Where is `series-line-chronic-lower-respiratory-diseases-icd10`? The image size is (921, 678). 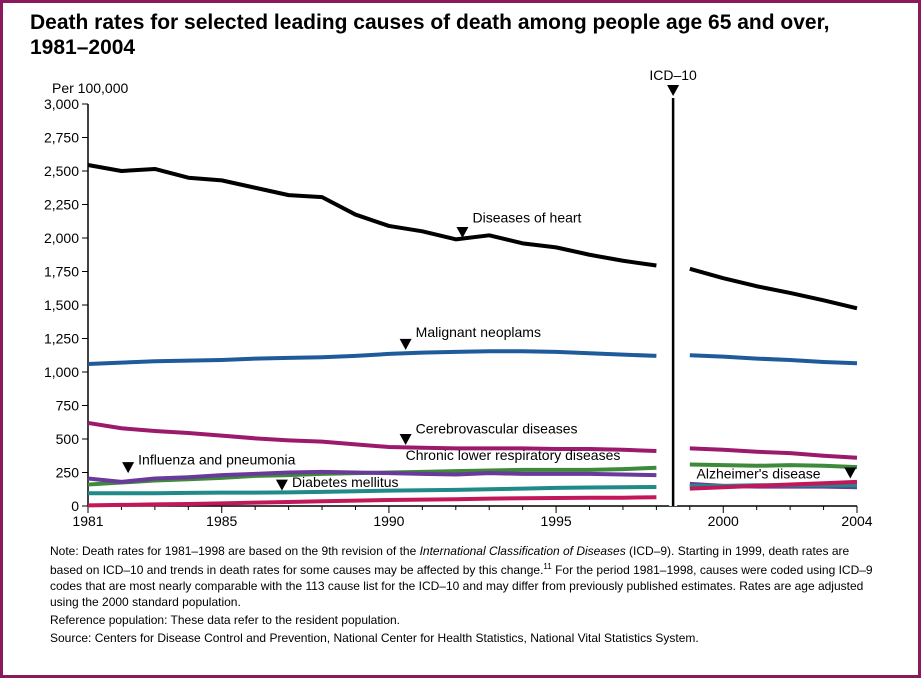
series-line-chronic-lower-respiratory-diseases-icd10 is located at coordinates (773, 466).